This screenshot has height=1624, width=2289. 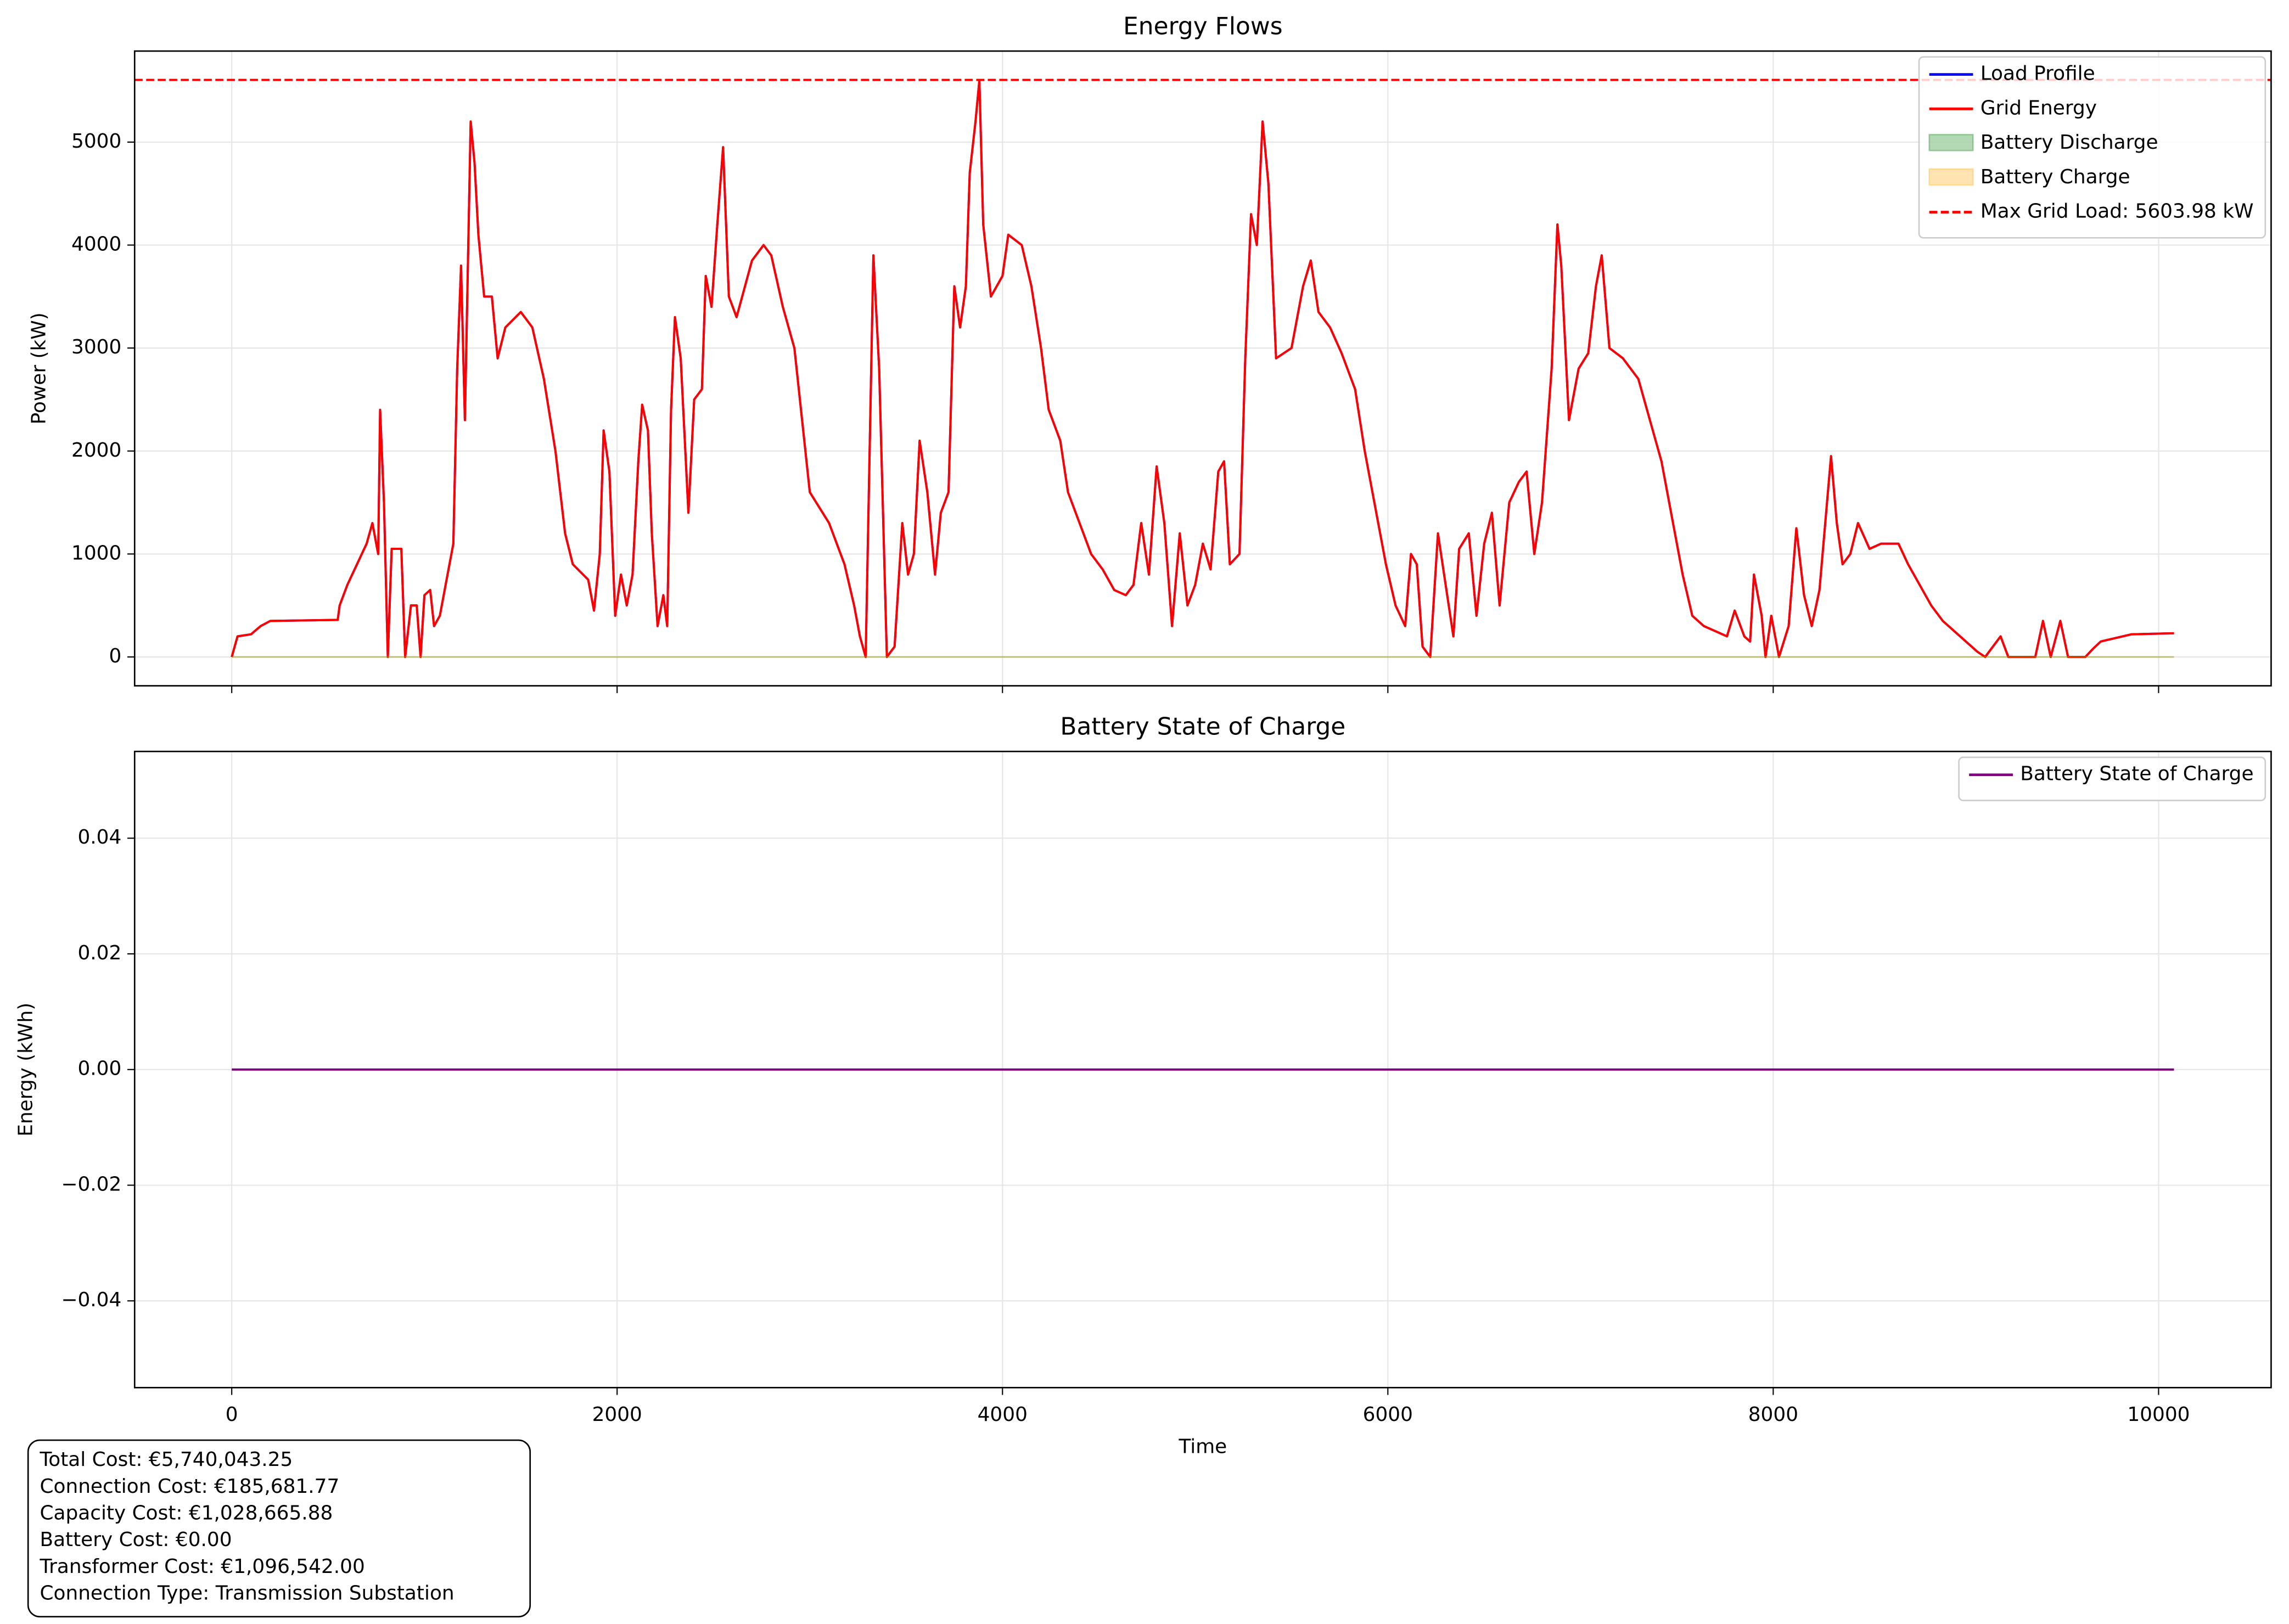 I want to click on x-tick-label: 6000, so click(x=1388, y=1414).